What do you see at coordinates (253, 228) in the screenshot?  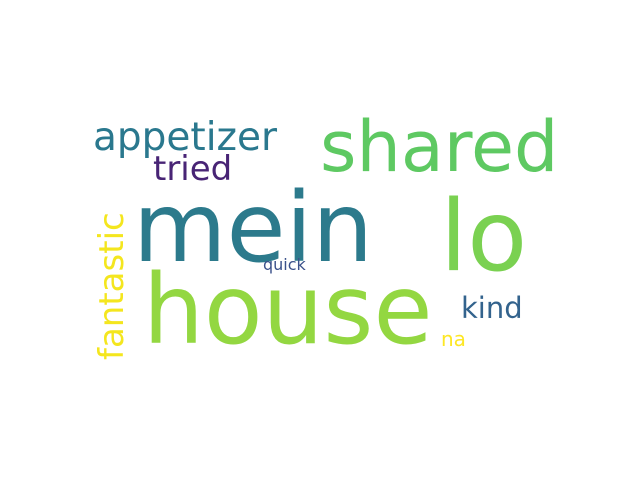 I see `word-mein: mein` at bounding box center [253, 228].